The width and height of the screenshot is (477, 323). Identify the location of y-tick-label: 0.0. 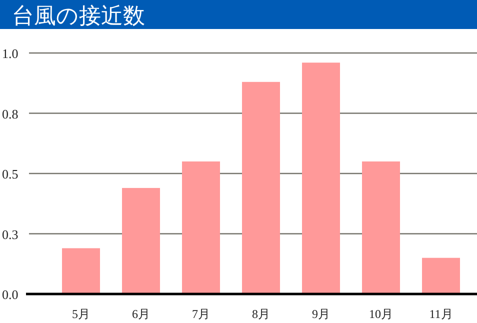
(10, 294).